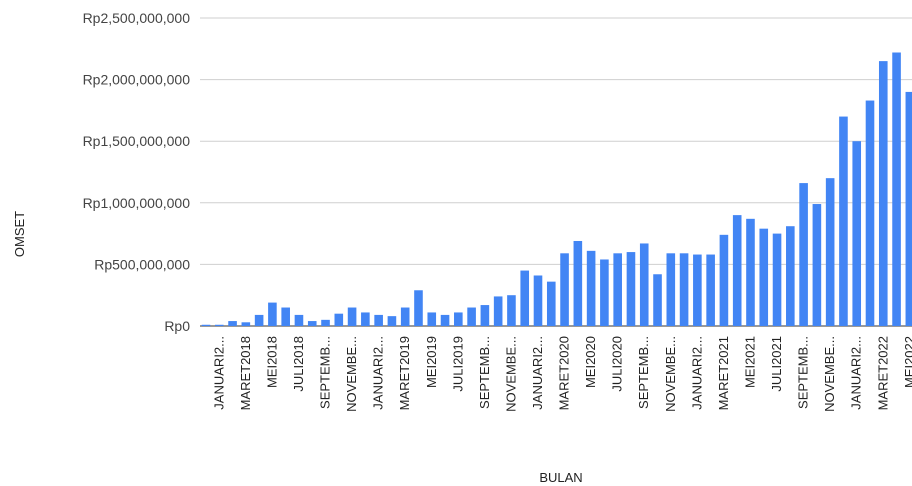 Image resolution: width=912 pixels, height=486 pixels. I want to click on x-tick-label: JULI2019, so click(457, 364).